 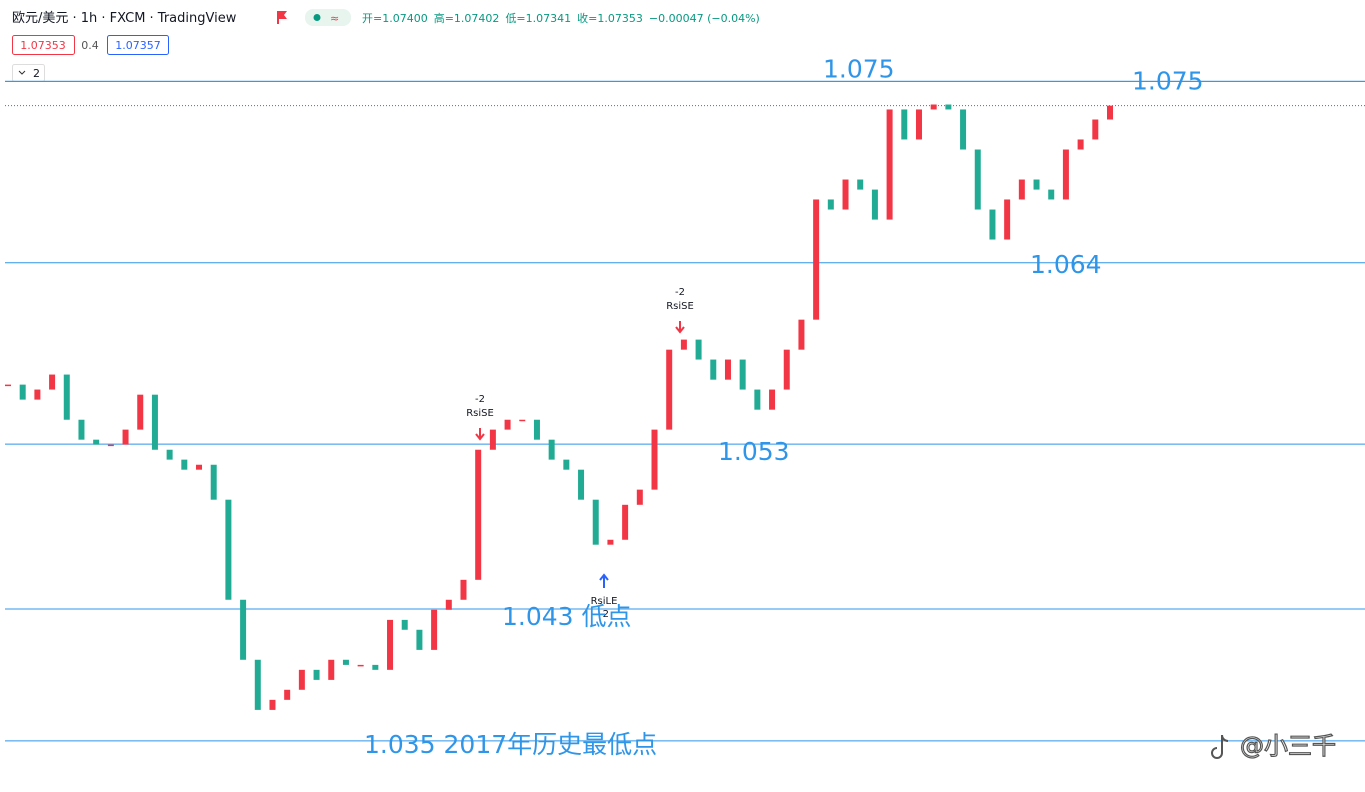 What do you see at coordinates (395, 18) in the screenshot?
I see `ohlc-item: 开=1.07400` at bounding box center [395, 18].